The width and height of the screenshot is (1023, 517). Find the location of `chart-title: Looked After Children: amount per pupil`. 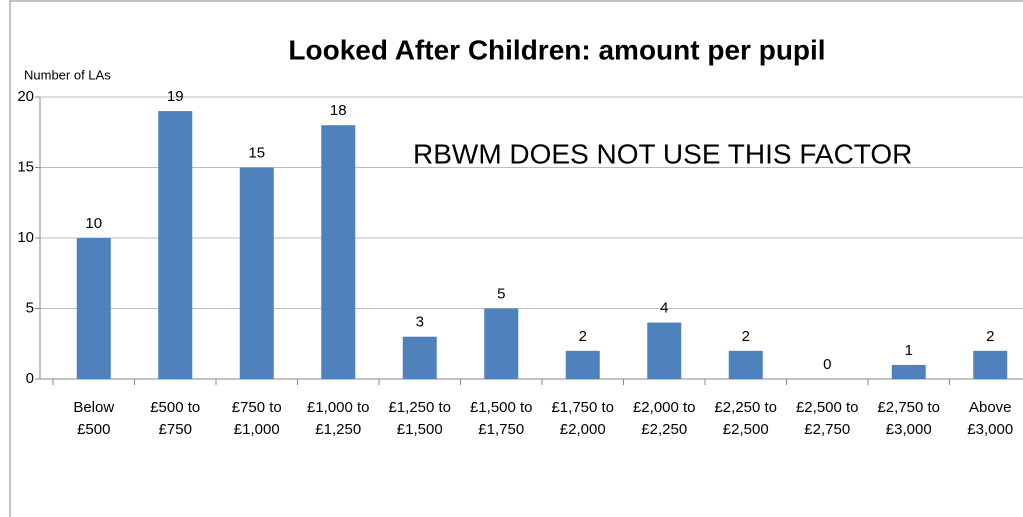

chart-title: Looked After Children: amount per pupil is located at coordinates (556, 49).